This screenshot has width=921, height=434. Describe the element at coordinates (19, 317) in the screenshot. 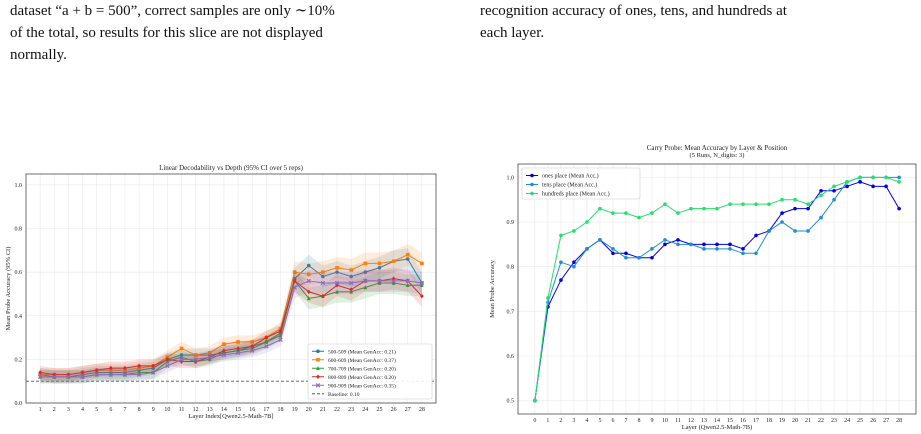

I see `y-tick-label: 0.4` at that location.